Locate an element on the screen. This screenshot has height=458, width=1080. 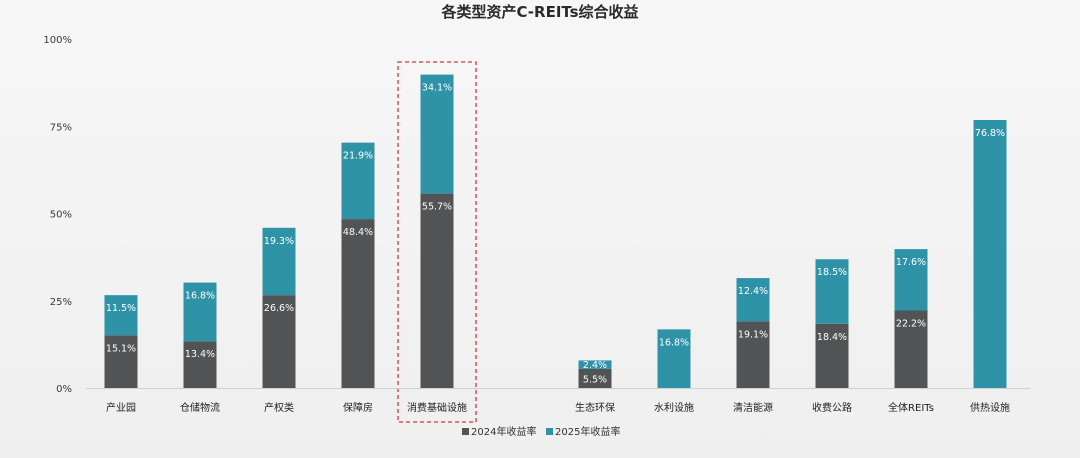
x-tick-label: 消费基础设施 is located at coordinates (437, 407).